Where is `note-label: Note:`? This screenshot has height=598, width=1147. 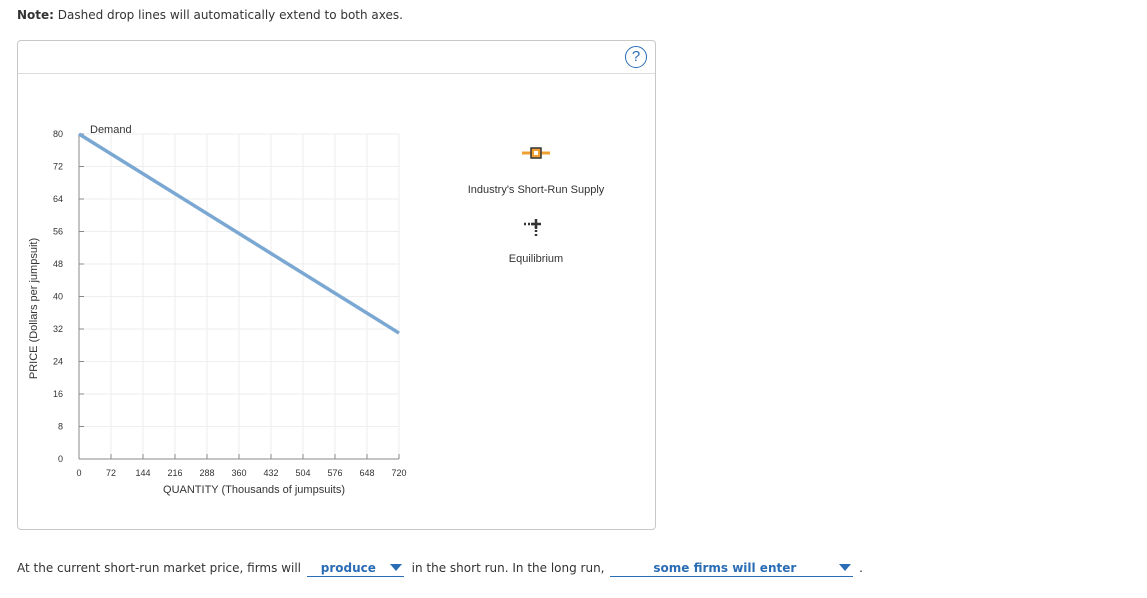 note-label: Note: is located at coordinates (35, 15).